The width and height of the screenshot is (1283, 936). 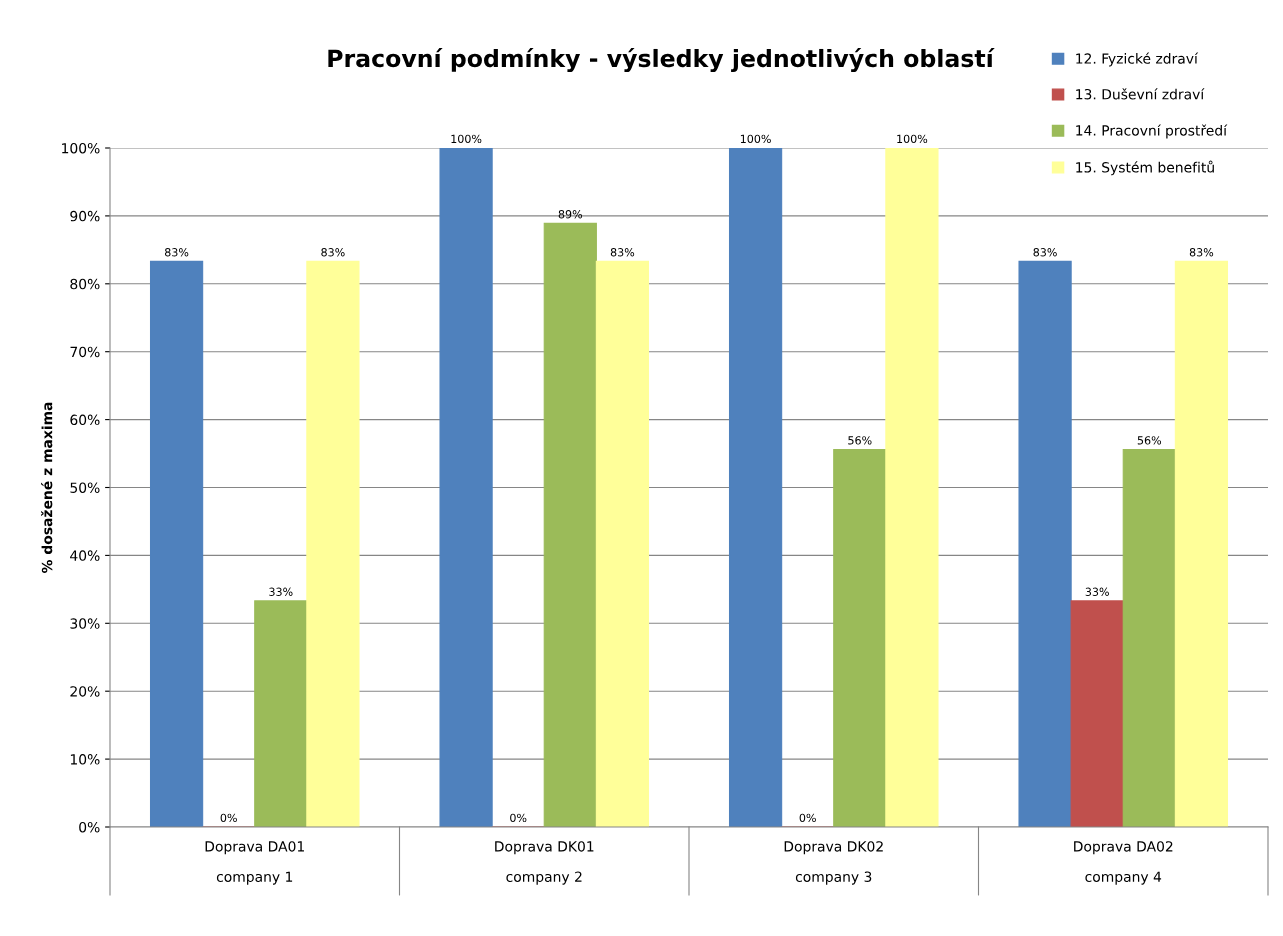 What do you see at coordinates (85, 555) in the screenshot?
I see `y-tick-label: 40%` at bounding box center [85, 555].